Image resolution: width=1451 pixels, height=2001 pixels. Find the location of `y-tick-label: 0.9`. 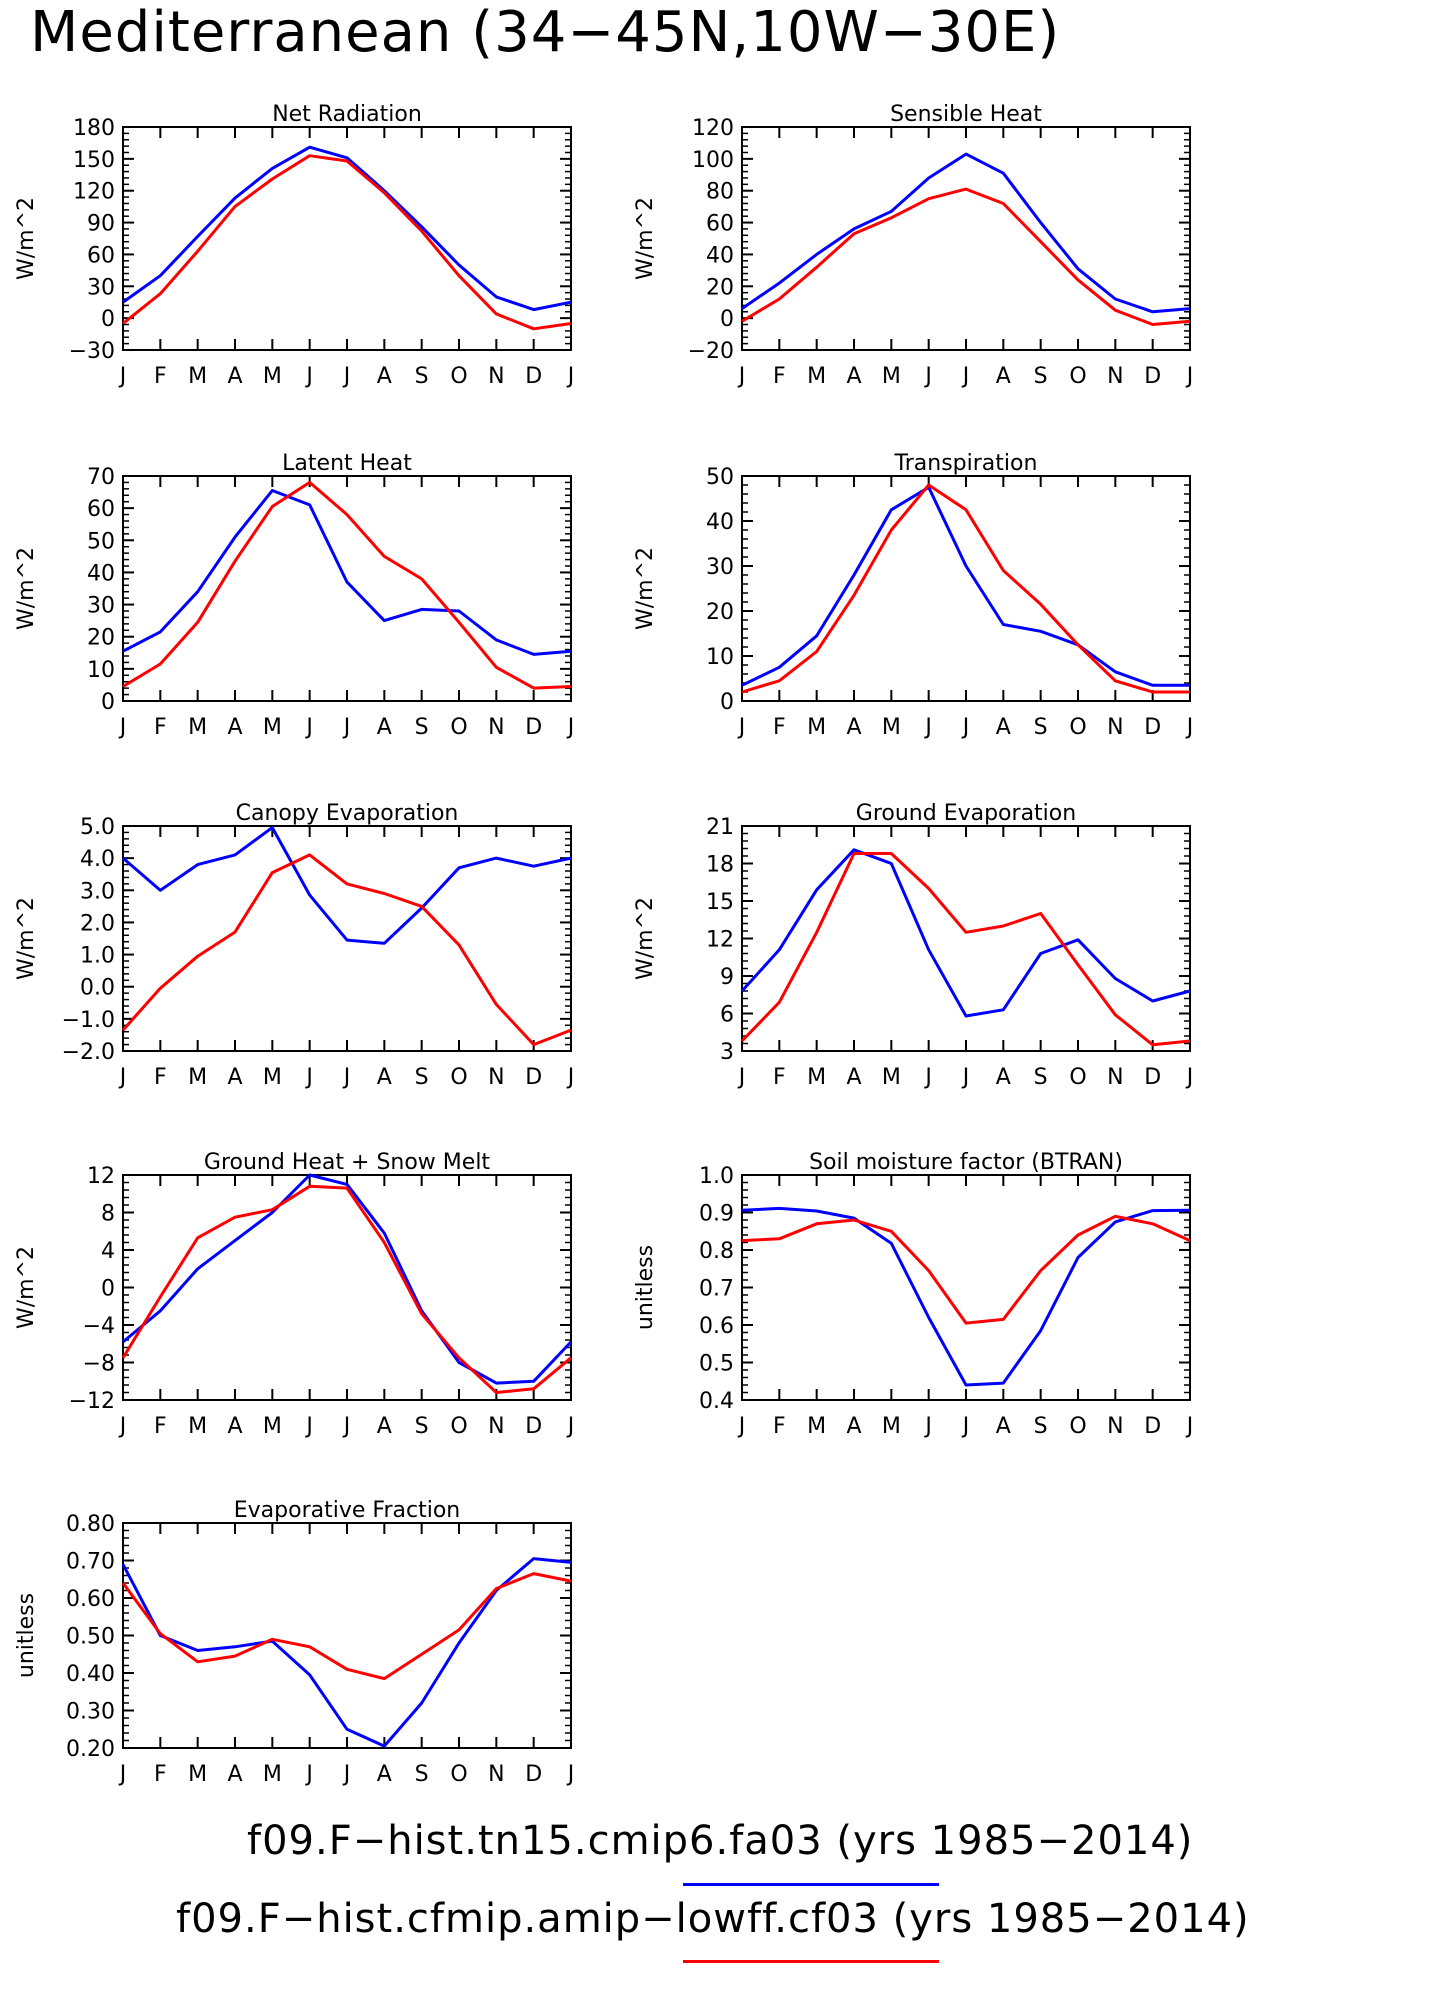

y-tick-label: 0.9 is located at coordinates (716, 1214).